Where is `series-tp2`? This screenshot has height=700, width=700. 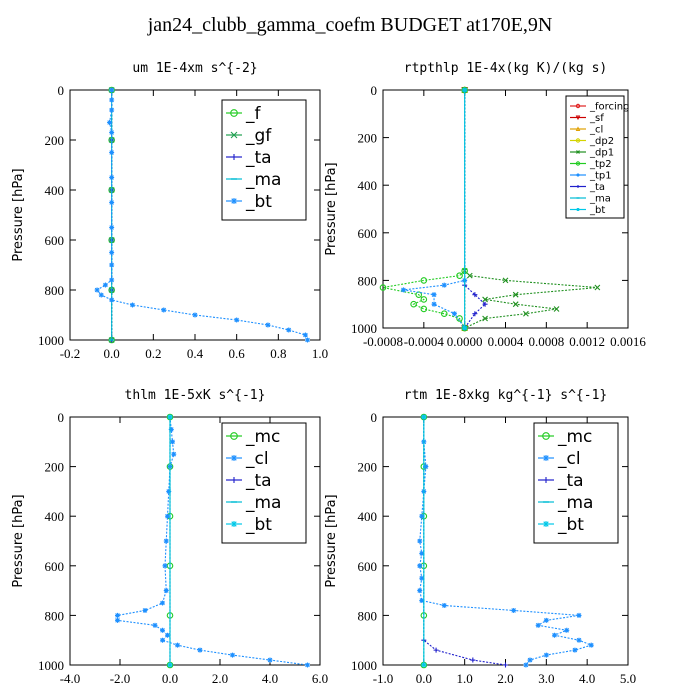
series-tp2 is located at coordinates (423, 209).